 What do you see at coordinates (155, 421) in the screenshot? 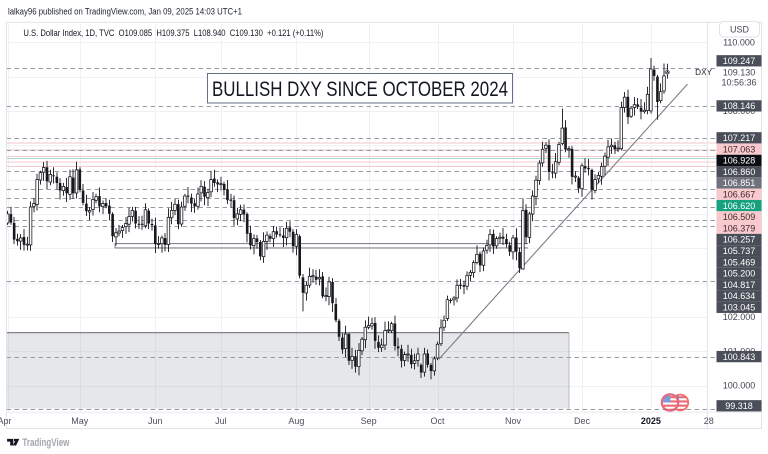
I see `svg-text: Jun` at bounding box center [155, 421].